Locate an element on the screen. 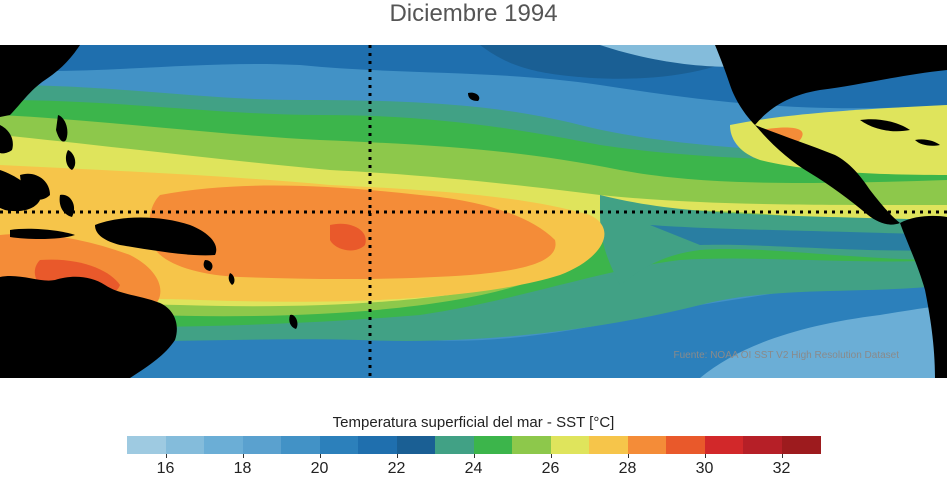 The height and width of the screenshot is (480, 947). colorbar-tick-label: 20 is located at coordinates (319, 468).